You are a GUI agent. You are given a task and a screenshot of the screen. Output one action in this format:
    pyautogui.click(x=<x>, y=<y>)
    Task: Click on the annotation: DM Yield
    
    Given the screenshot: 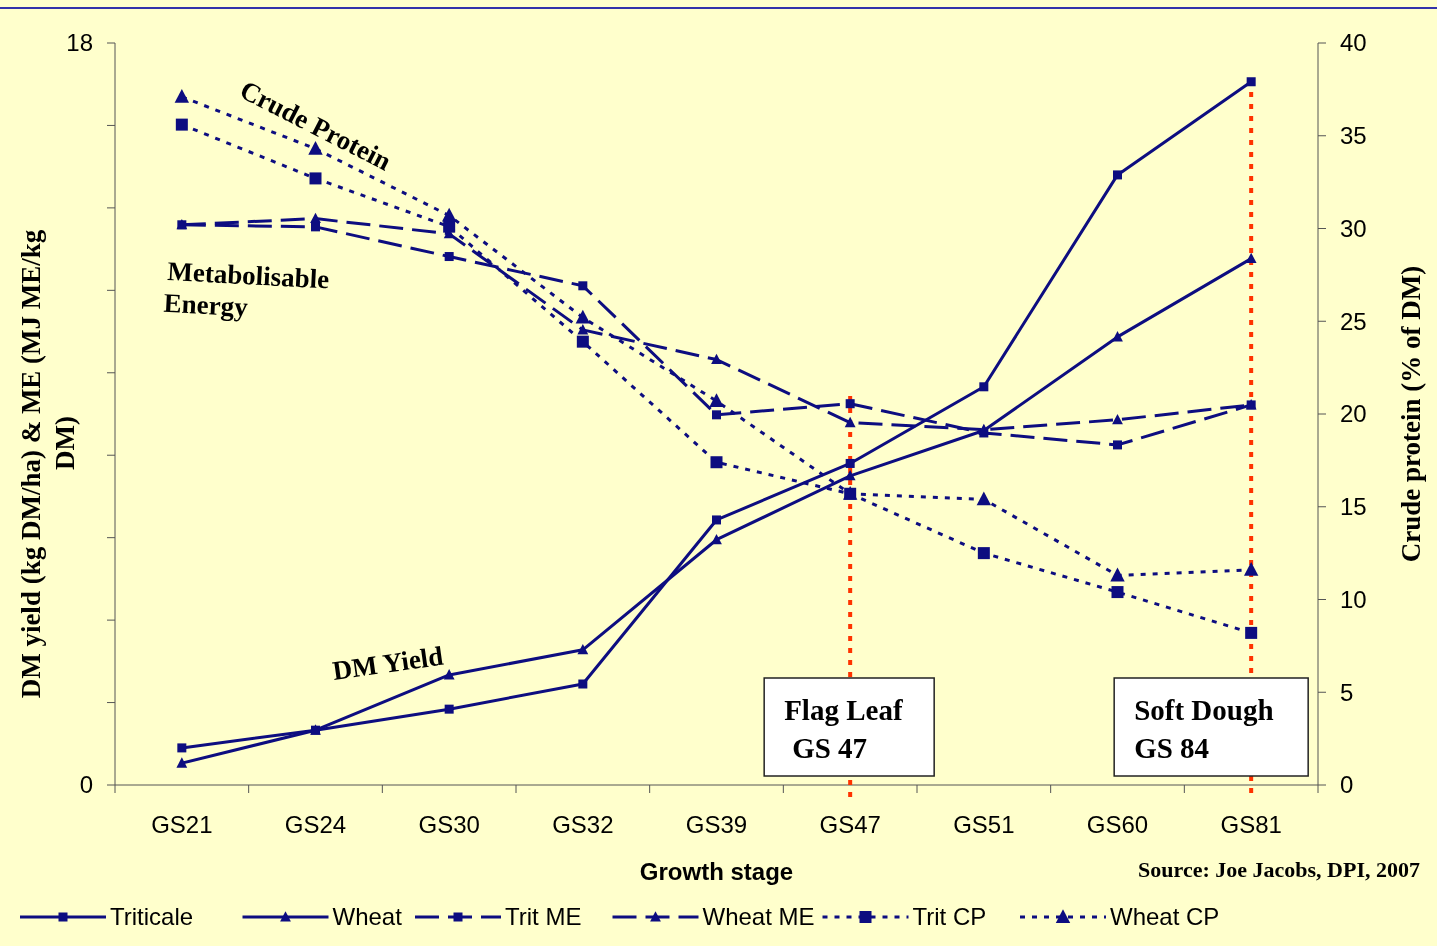 What is the action you would take?
    pyautogui.click(x=387, y=663)
    